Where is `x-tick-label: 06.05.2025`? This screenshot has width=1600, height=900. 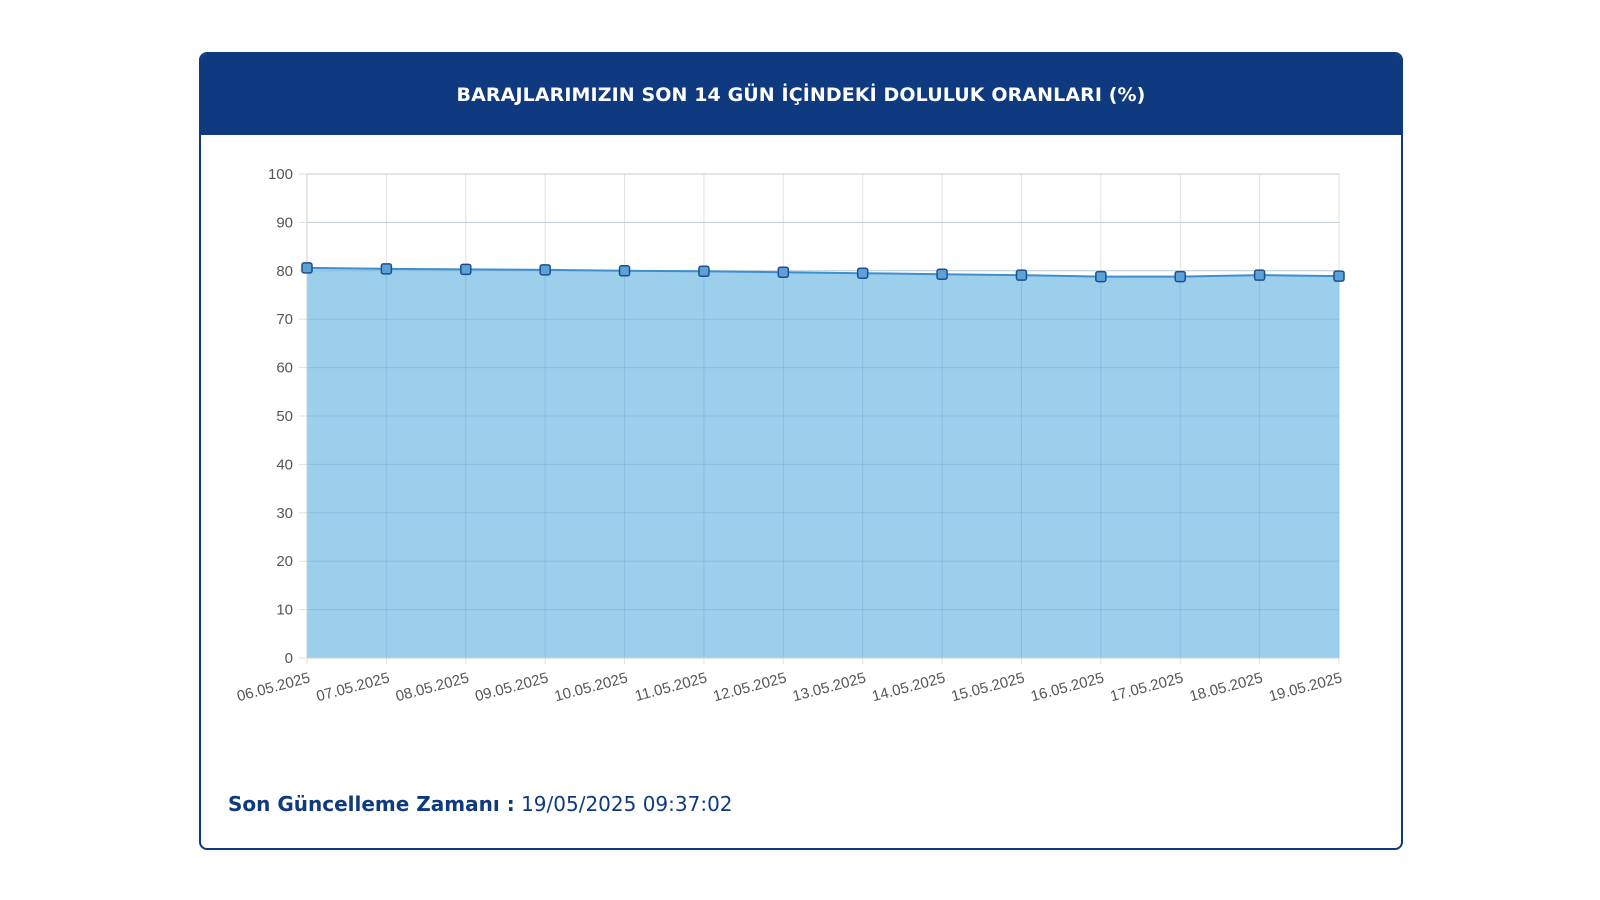 x-tick-label: 06.05.2025 is located at coordinates (273, 687).